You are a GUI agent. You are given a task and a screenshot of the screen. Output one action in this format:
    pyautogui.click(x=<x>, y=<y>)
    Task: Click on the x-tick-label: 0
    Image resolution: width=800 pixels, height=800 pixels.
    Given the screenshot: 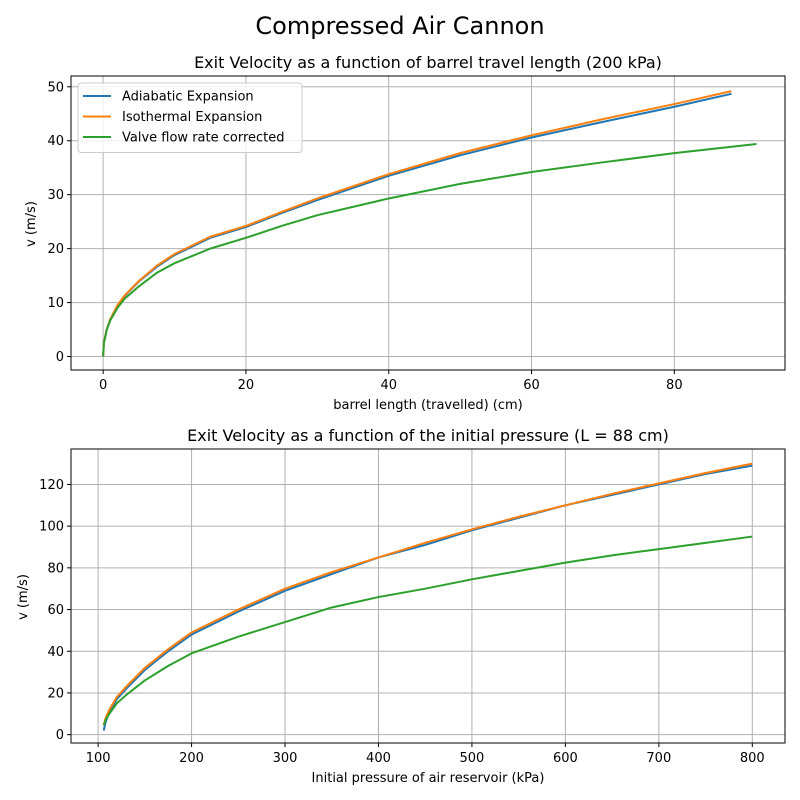 What is the action you would take?
    pyautogui.click(x=103, y=385)
    